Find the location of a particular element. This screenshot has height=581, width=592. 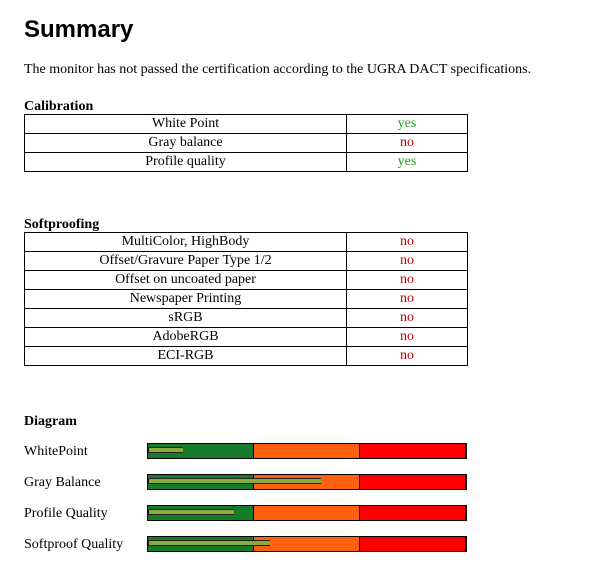

row-label: Gray balance is located at coordinates (185, 143).